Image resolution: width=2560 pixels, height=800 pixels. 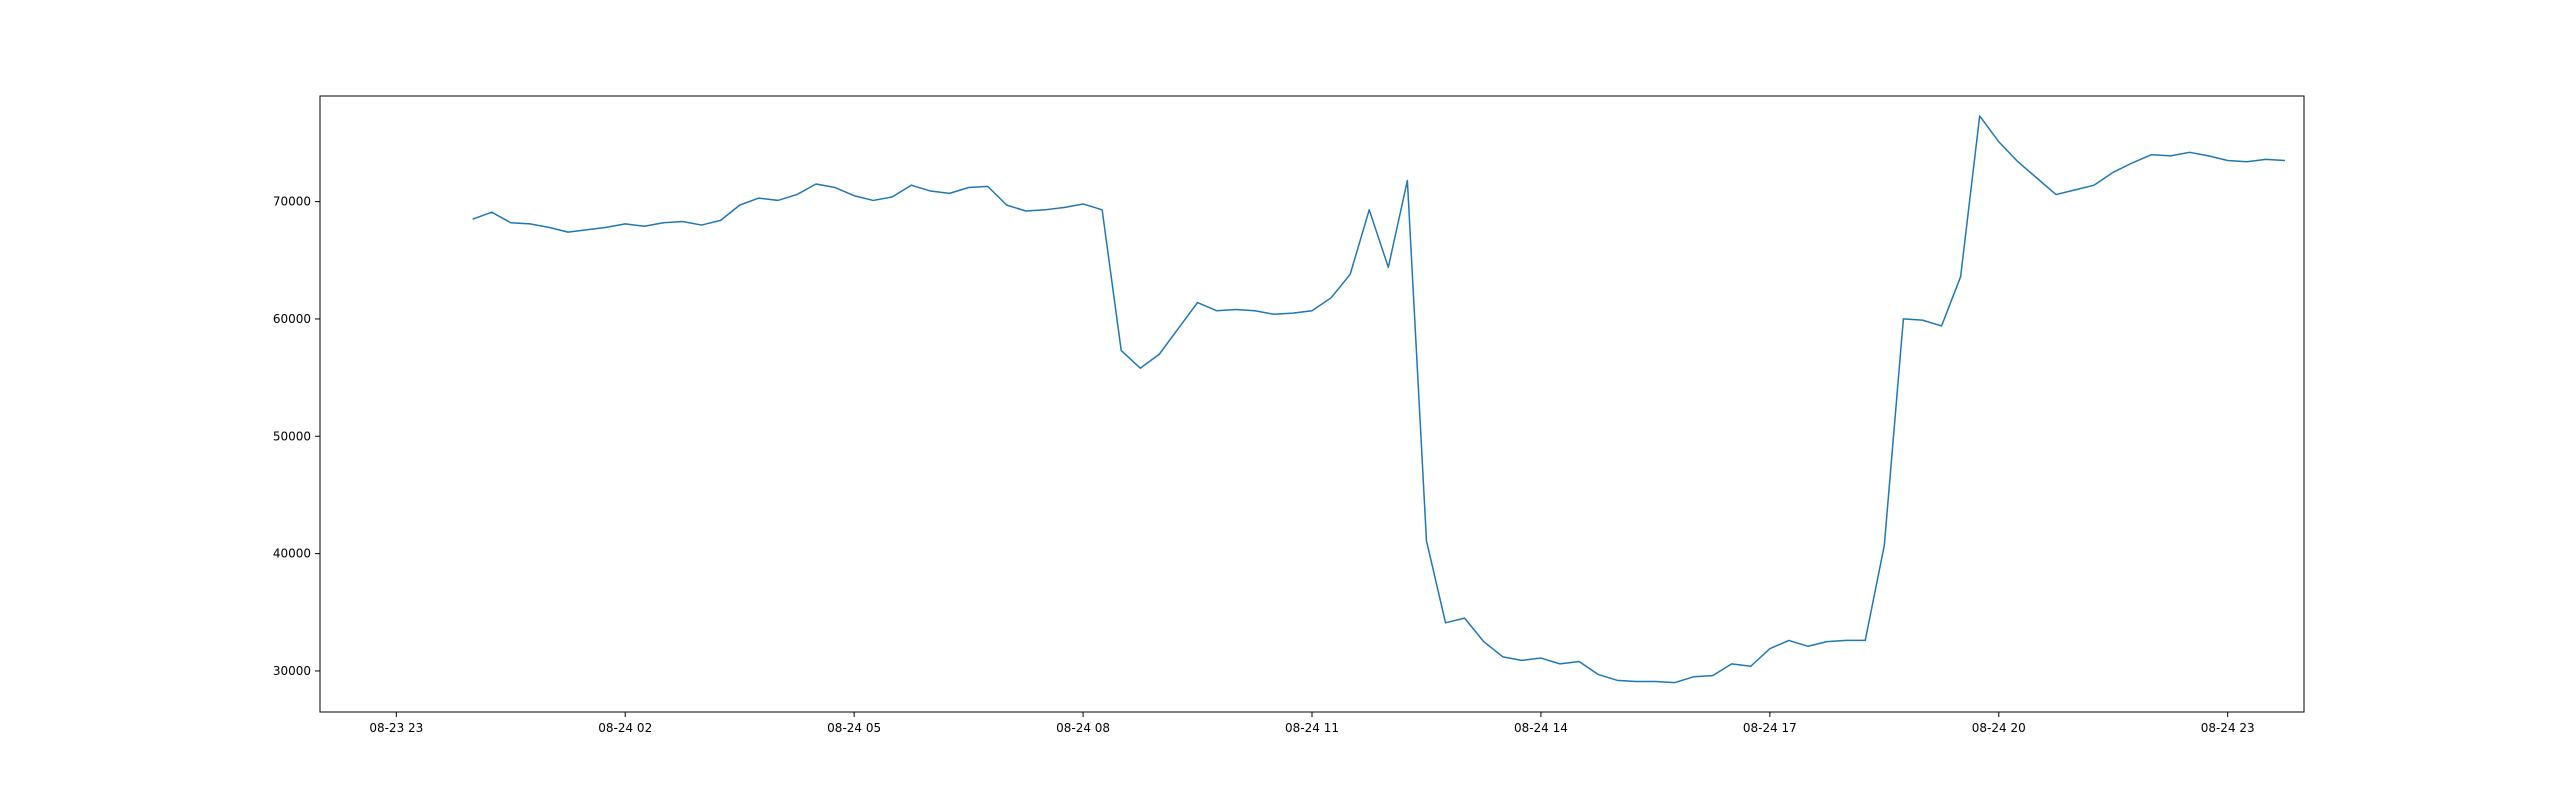 What do you see at coordinates (292, 202) in the screenshot?
I see `y-tick-label: 70000` at bounding box center [292, 202].